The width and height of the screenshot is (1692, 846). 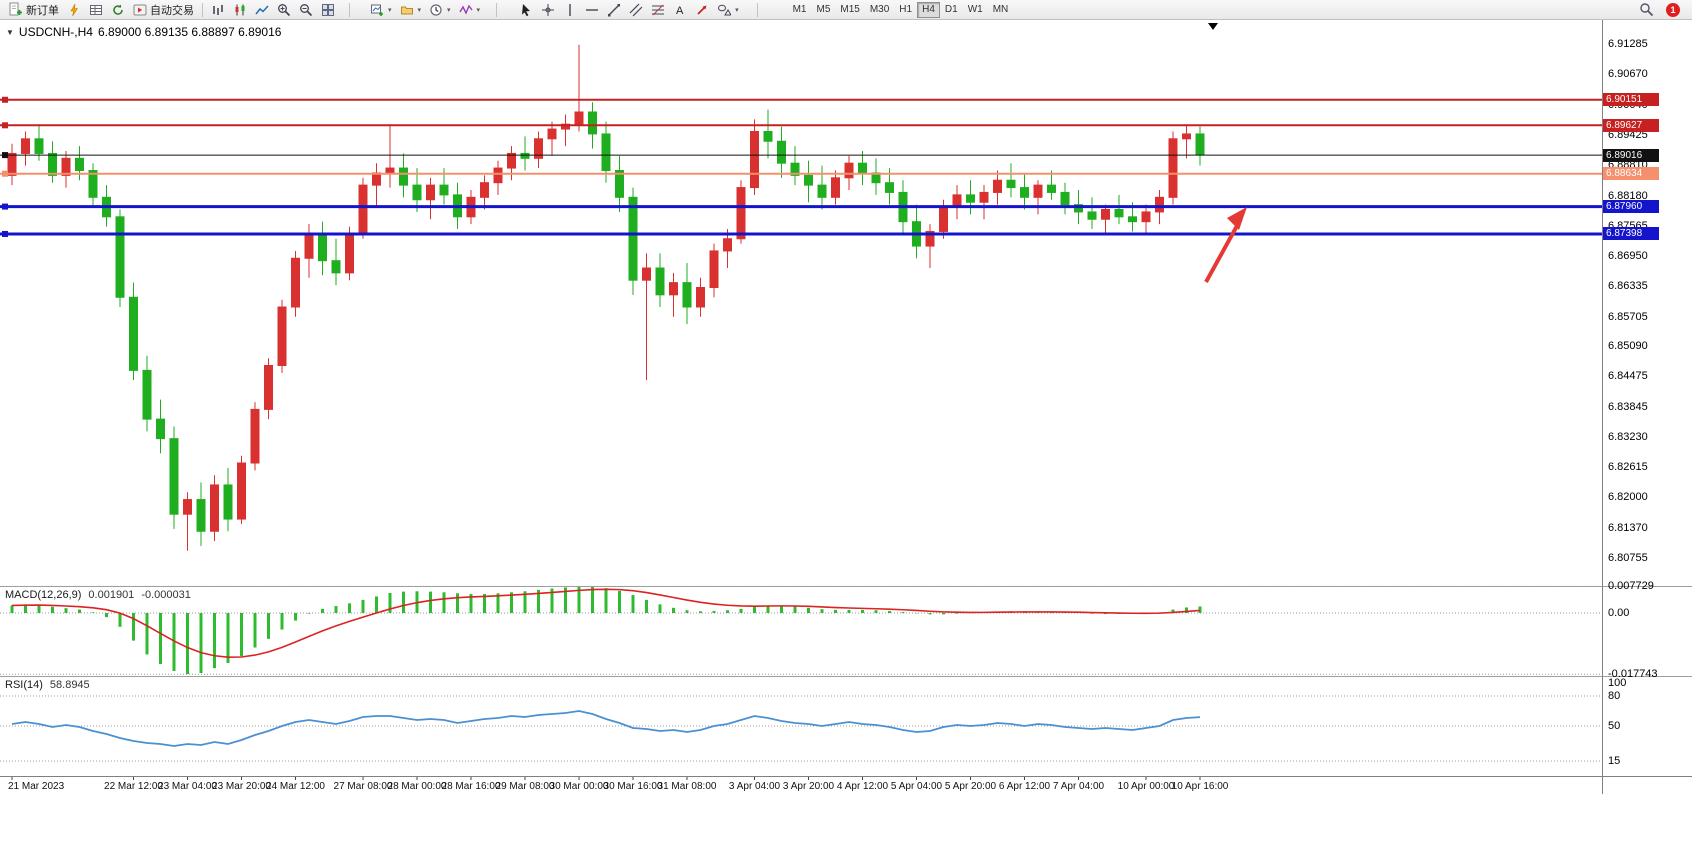 I want to click on horizontal-line-button, so click(x=592, y=10).